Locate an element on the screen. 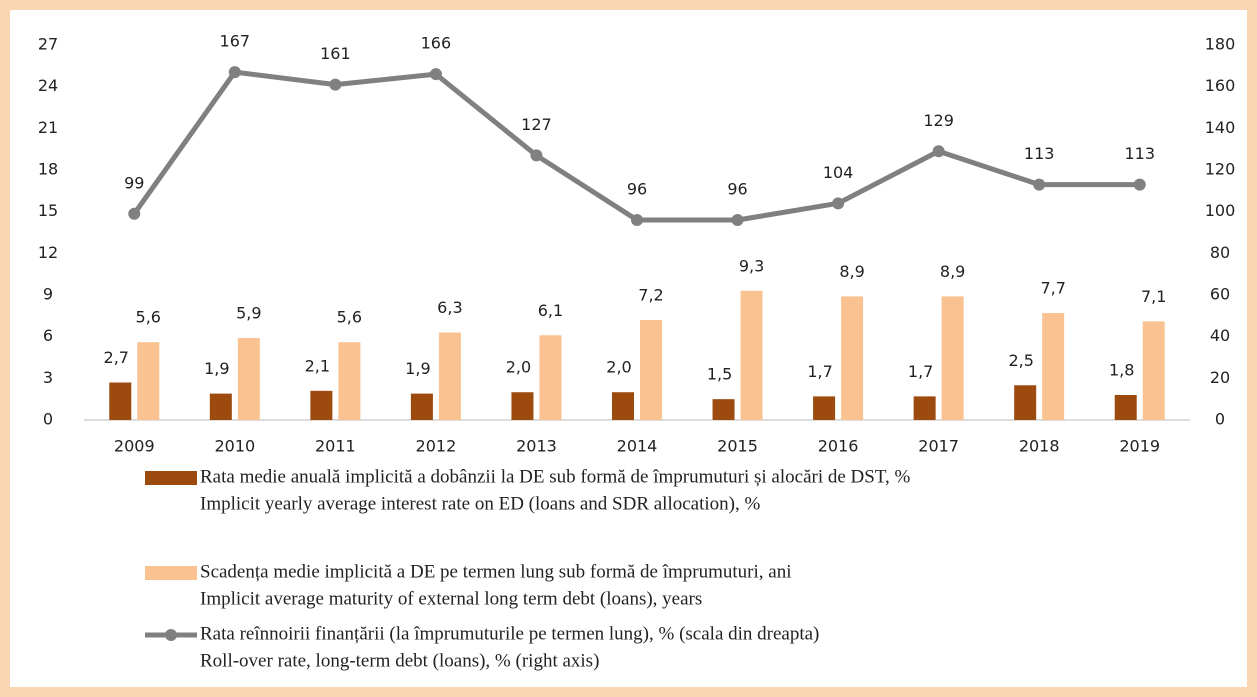 This screenshot has width=1257, height=697. y2-tick-label: 0 is located at coordinates (1220, 419).